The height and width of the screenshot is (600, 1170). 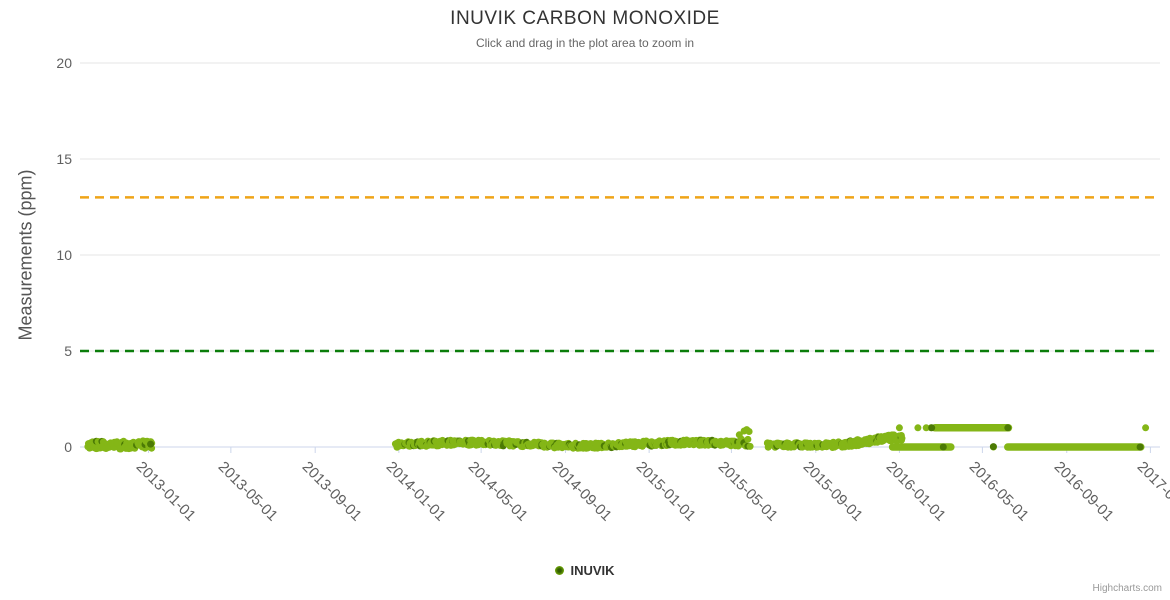 What do you see at coordinates (64, 63) in the screenshot?
I see `y-axis-label: 20` at bounding box center [64, 63].